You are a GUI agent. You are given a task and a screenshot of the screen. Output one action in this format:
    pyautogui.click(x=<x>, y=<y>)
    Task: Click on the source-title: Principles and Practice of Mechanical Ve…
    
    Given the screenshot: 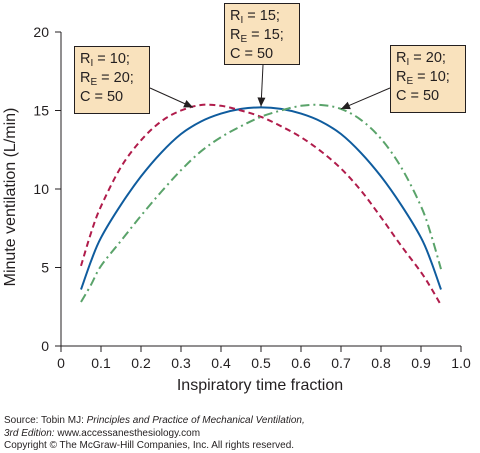 What is the action you would take?
    pyautogui.click(x=195, y=420)
    